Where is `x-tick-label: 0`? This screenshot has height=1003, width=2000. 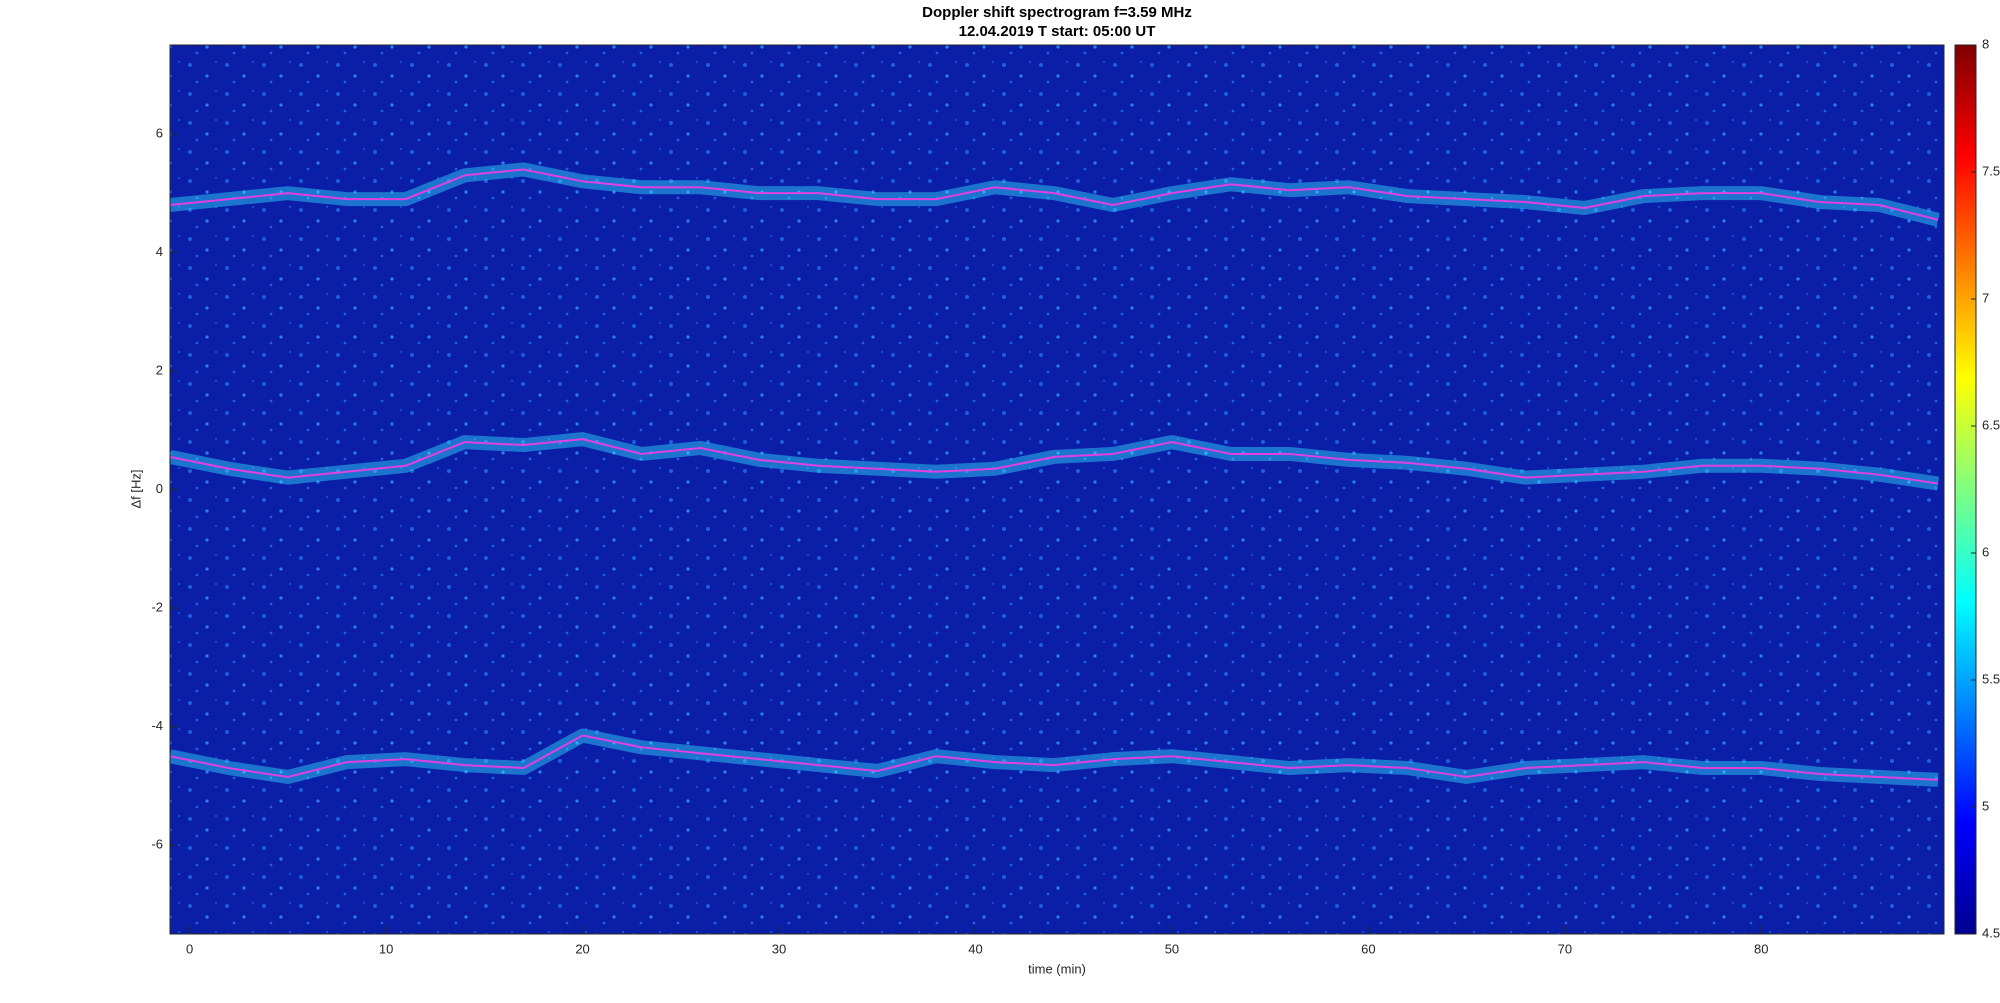
x-tick-label: 0 is located at coordinates (189, 948).